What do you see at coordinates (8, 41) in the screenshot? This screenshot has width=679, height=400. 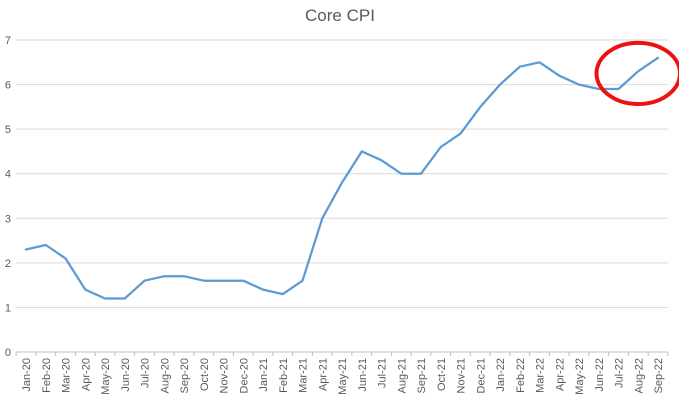 I see `y-axis-tick-label: 7` at bounding box center [8, 41].